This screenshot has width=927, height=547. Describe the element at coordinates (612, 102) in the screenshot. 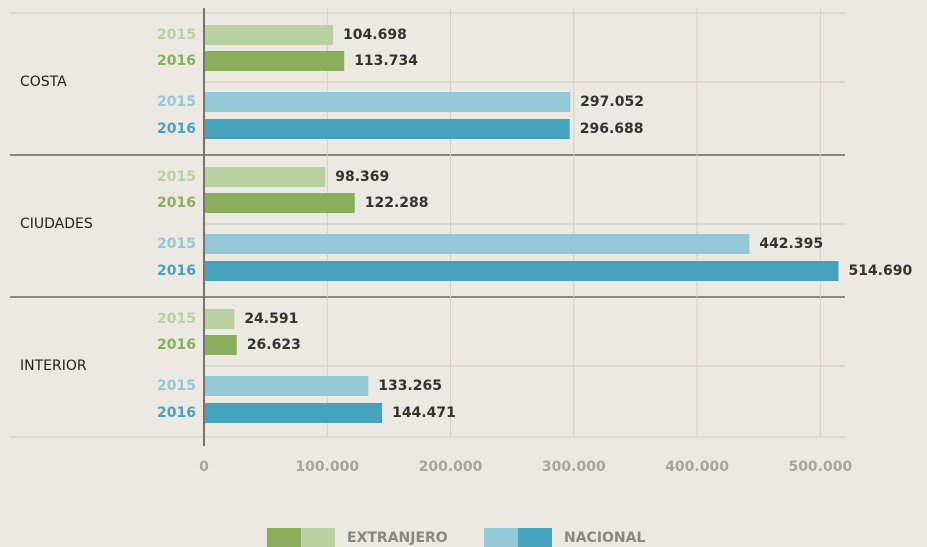

I see `value-label: 297.052` at that location.